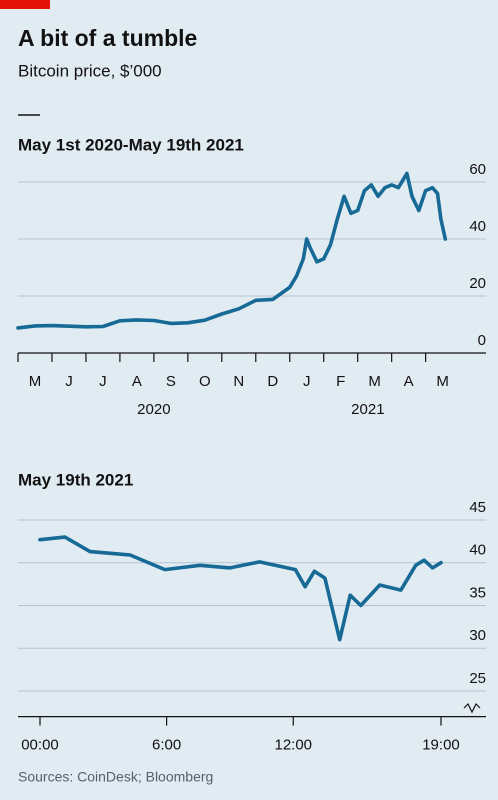  I want to click on y-tick-label: 30, so click(477, 635).